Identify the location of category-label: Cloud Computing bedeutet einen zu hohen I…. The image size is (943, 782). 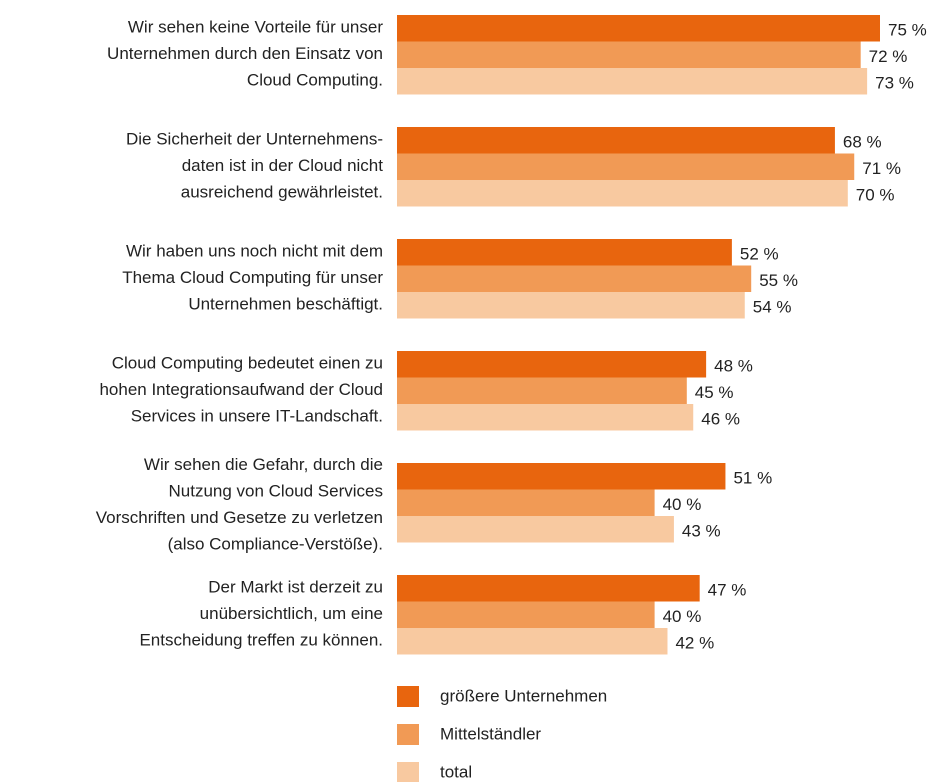
(241, 390).